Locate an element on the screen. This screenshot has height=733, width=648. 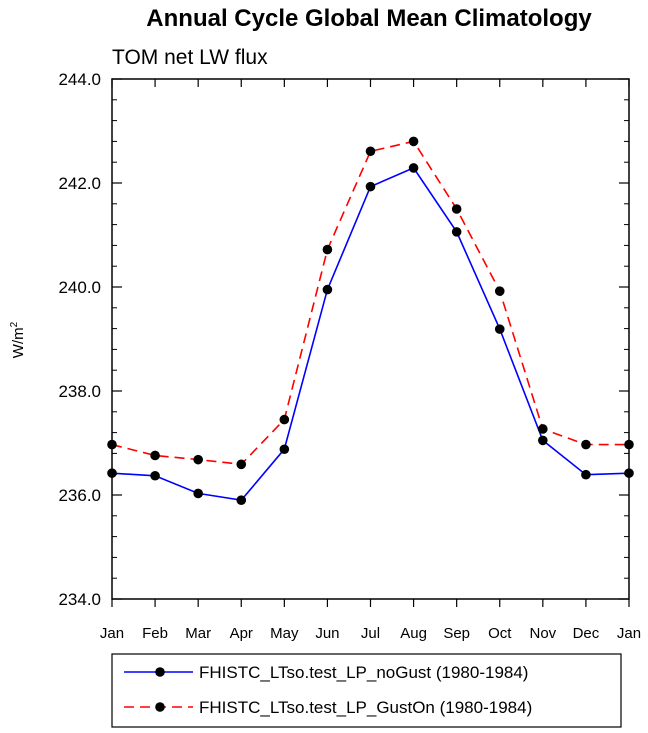
x-tick-label: Dec is located at coordinates (586, 633).